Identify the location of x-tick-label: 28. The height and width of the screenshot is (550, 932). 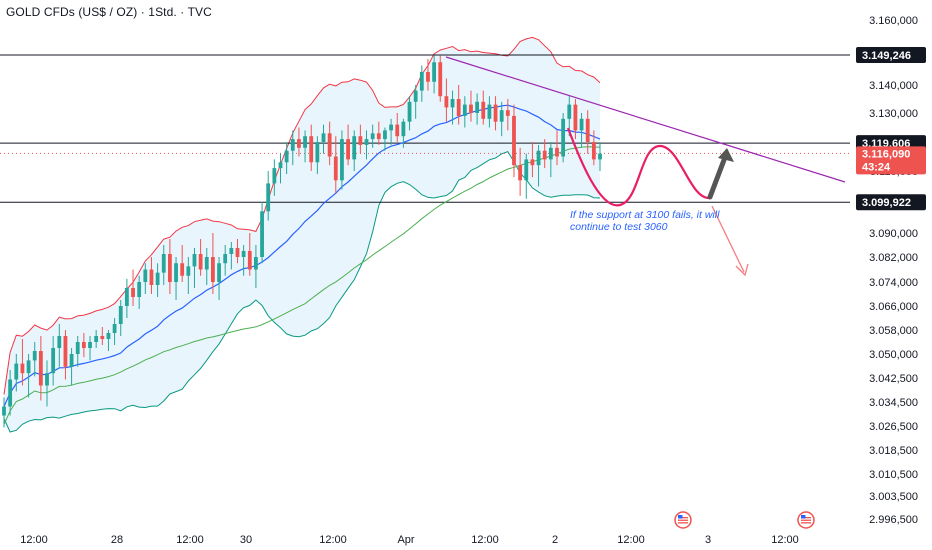
(117, 540).